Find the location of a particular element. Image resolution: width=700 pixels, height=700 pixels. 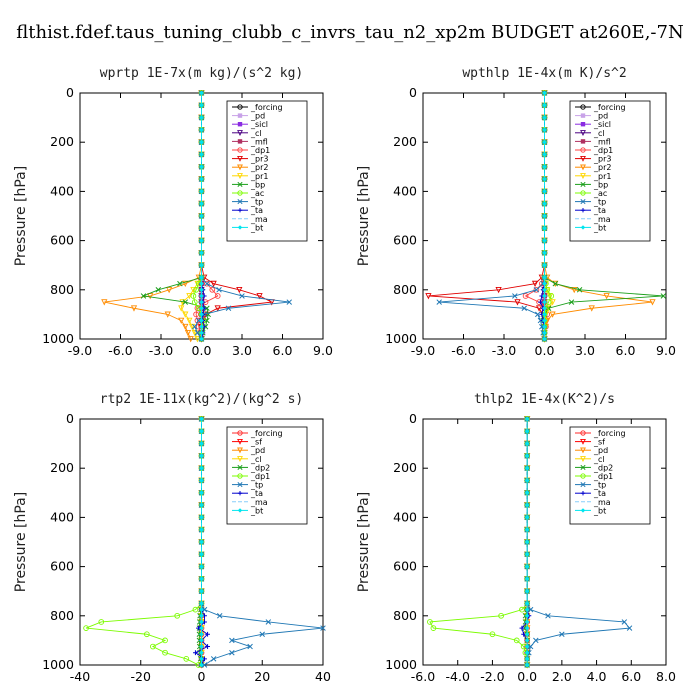

series-pr3 is located at coordinates (486, 216).